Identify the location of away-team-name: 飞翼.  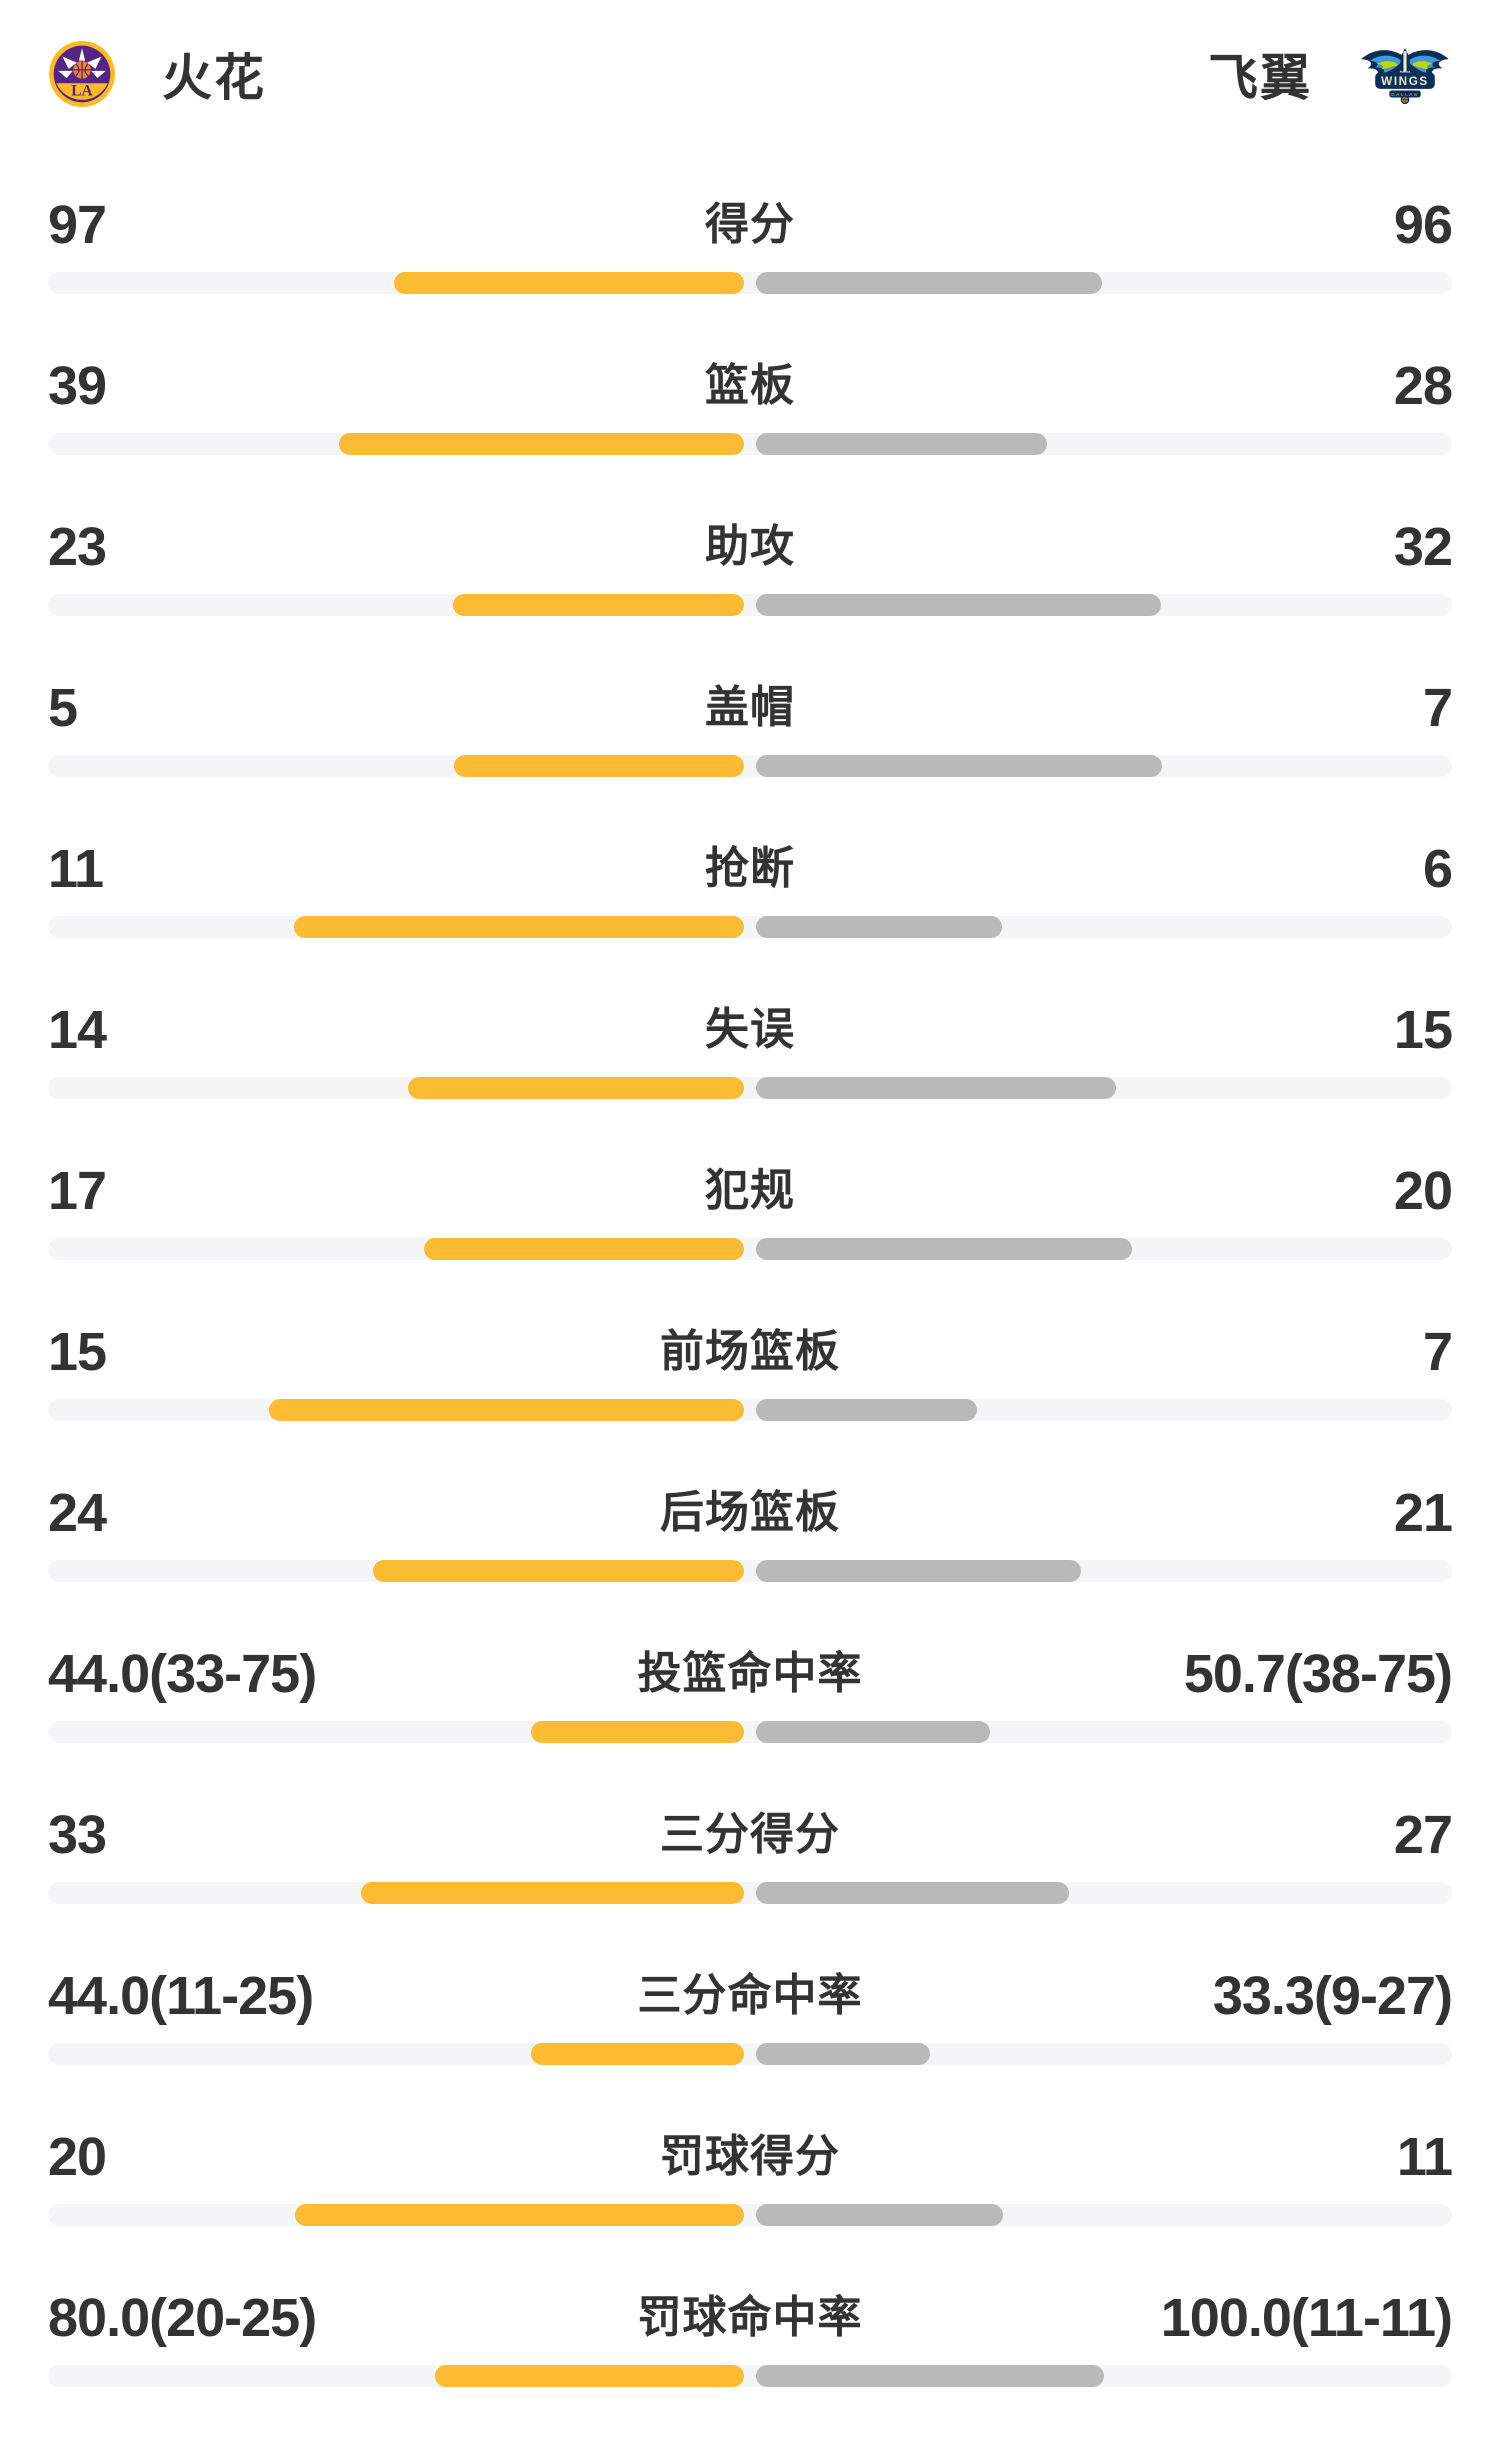
(1260, 78).